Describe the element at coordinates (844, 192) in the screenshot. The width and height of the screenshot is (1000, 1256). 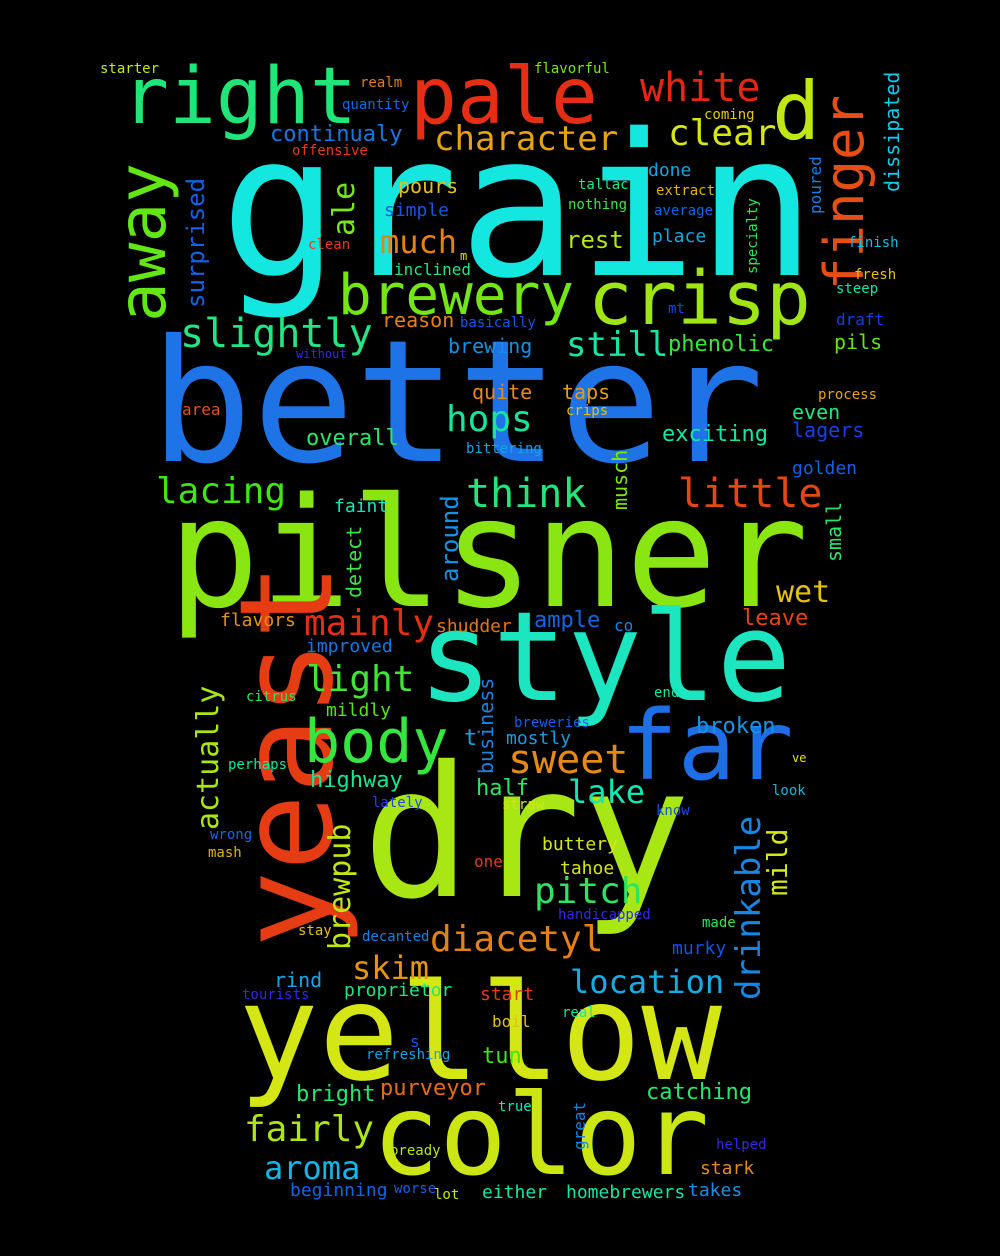
I see `cloud-word-finger: finger` at that location.